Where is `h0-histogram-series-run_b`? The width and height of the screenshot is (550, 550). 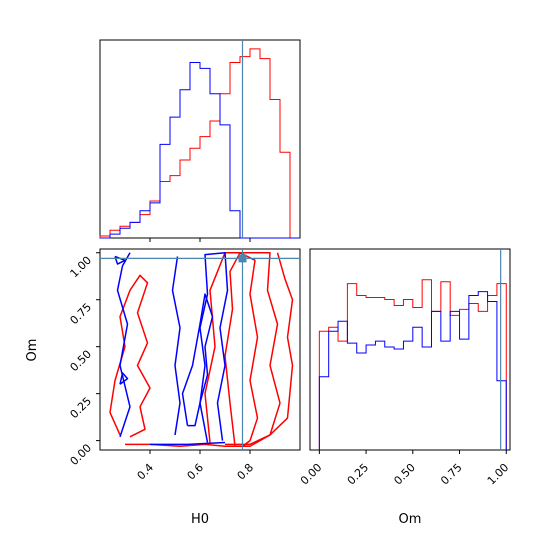 h0-histogram-series-run_b is located at coordinates (200, 150).